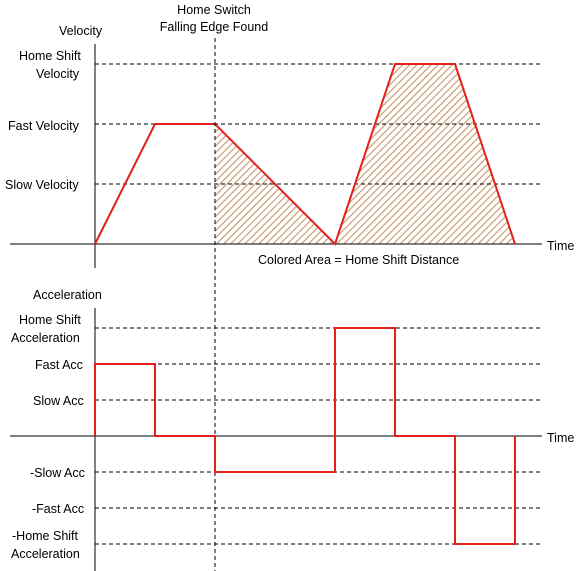  Describe the element at coordinates (58, 509) in the screenshot. I see `neg-fast-acc-label: -Fast Acc` at that location.